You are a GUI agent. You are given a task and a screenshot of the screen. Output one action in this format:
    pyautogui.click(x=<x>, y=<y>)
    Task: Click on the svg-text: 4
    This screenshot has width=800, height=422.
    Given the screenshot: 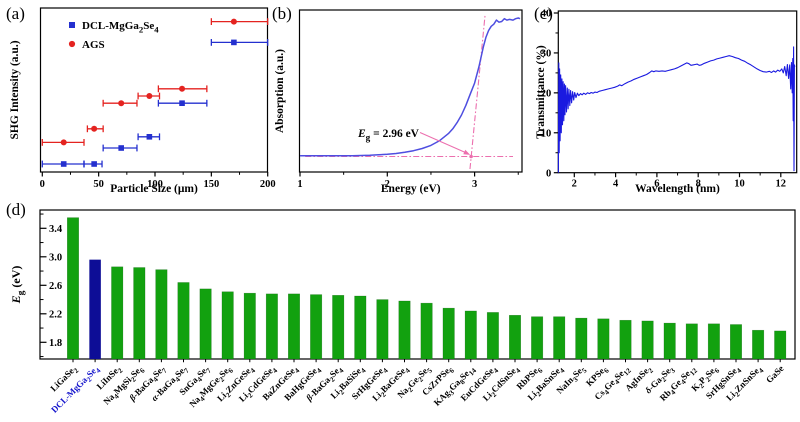 What is the action you would take?
    pyautogui.click(x=616, y=184)
    